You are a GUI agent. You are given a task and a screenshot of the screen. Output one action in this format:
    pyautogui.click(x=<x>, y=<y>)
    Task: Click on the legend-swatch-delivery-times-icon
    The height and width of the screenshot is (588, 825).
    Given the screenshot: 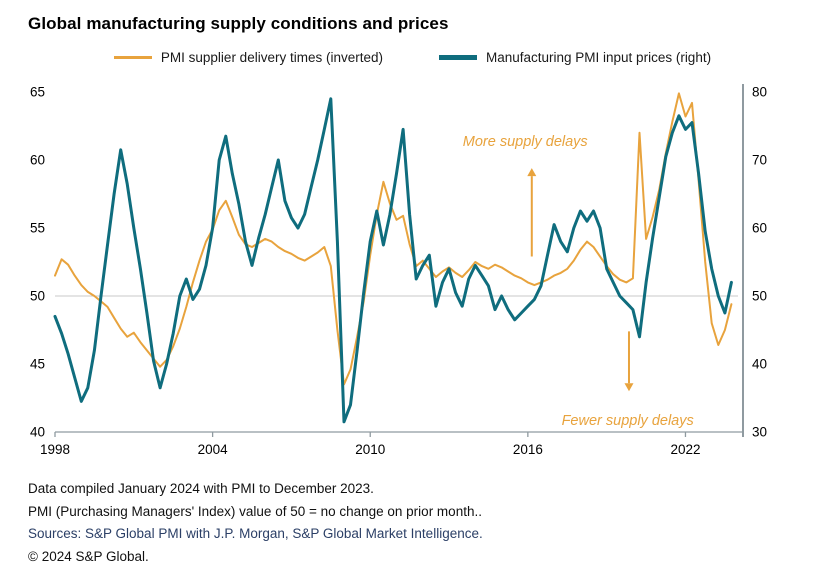 What is the action you would take?
    pyautogui.click(x=132, y=57)
    